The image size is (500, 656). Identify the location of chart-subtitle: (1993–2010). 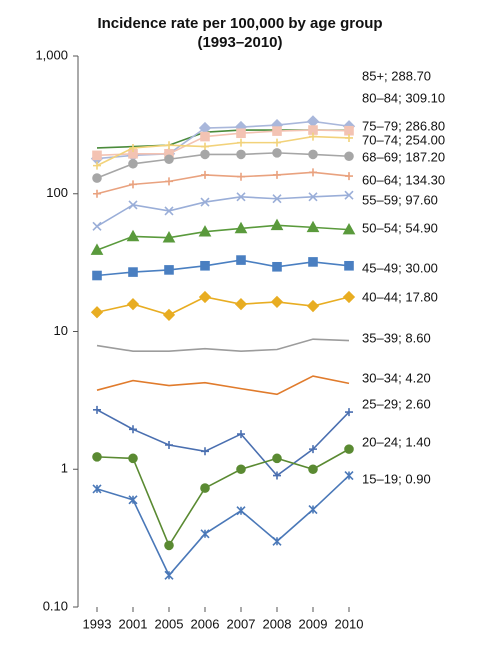
(239, 42).